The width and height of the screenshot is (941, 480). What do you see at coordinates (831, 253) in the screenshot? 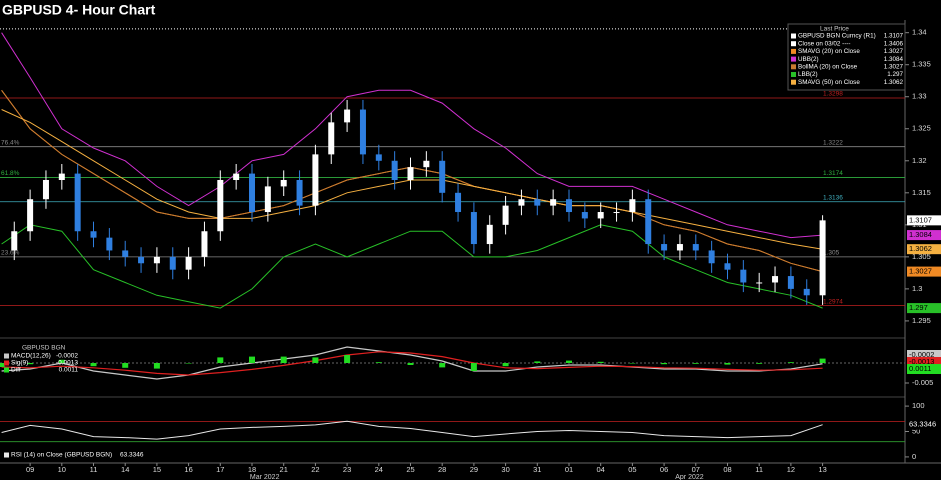
I see `level-label: 1.305` at bounding box center [831, 253].